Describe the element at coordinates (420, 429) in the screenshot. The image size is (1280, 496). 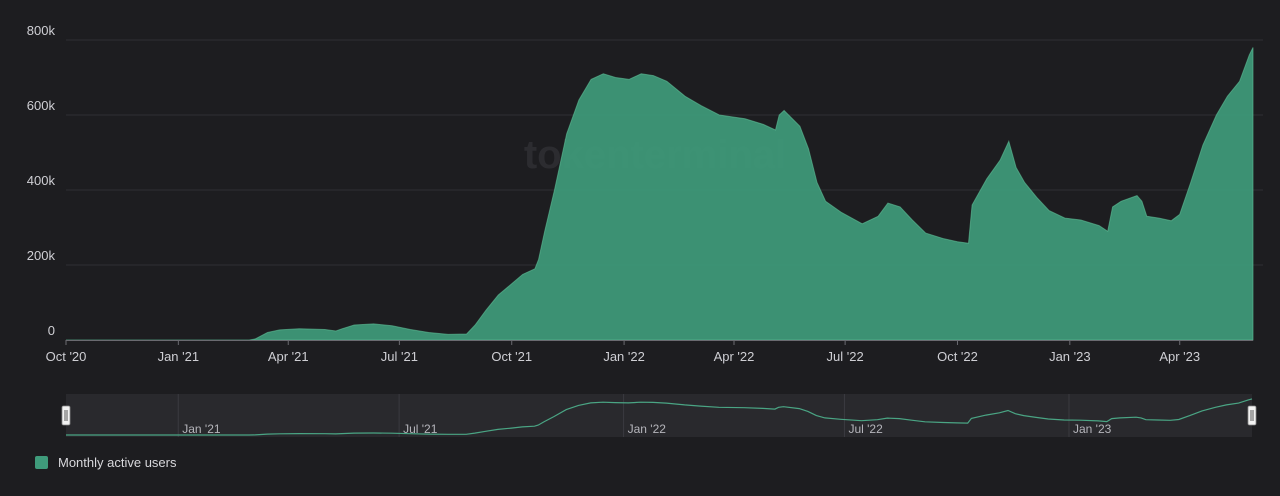
I see `navigator-tick-label: Jul '21` at that location.